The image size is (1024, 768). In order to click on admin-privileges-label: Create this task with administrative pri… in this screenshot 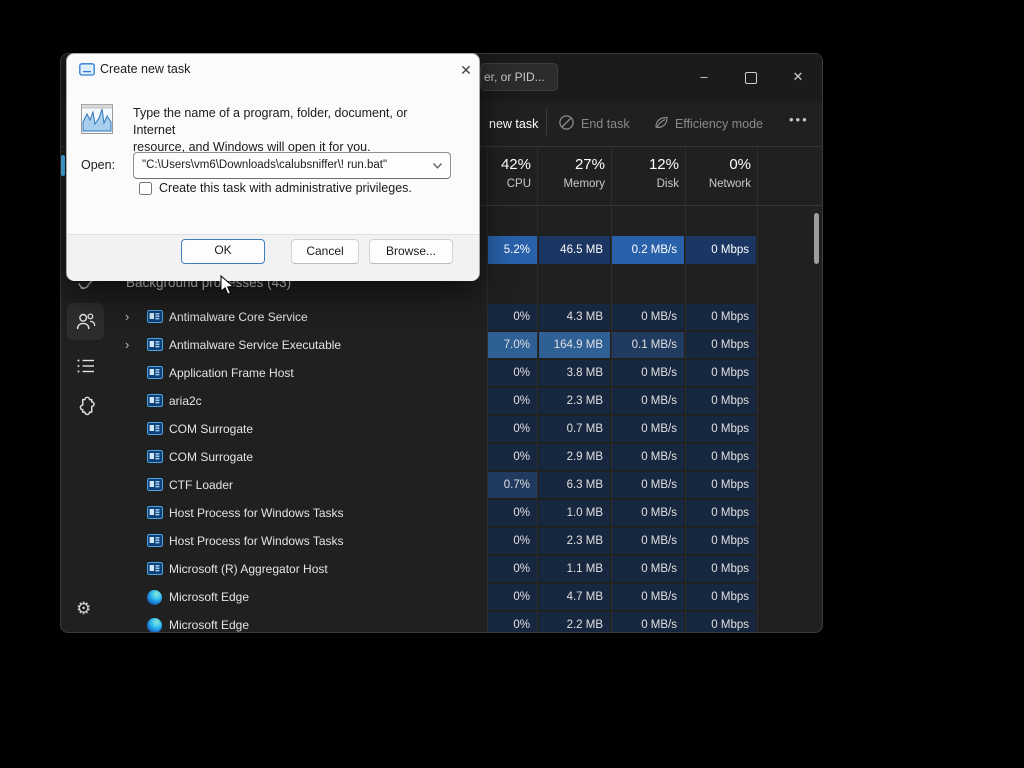, I will do `click(285, 188)`.